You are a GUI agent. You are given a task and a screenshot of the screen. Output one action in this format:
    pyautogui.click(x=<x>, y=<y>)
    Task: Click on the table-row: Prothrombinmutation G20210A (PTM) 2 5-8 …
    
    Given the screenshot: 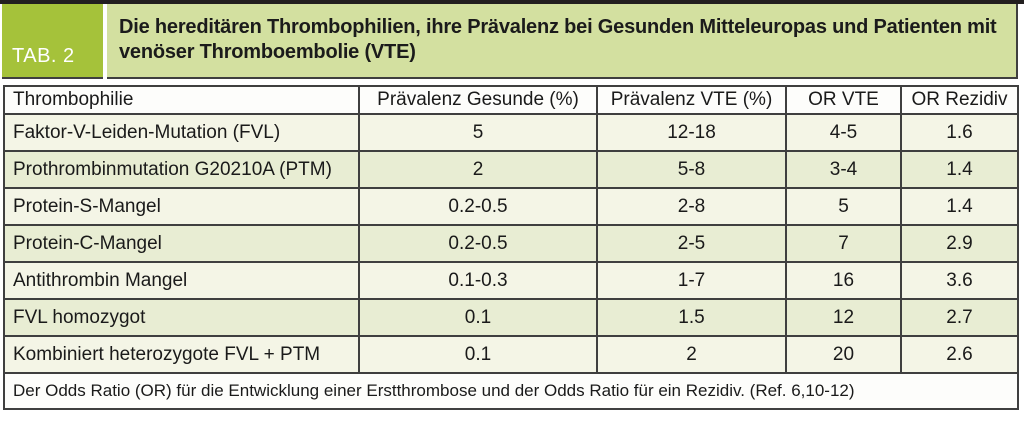 What is the action you would take?
    pyautogui.click(x=511, y=169)
    